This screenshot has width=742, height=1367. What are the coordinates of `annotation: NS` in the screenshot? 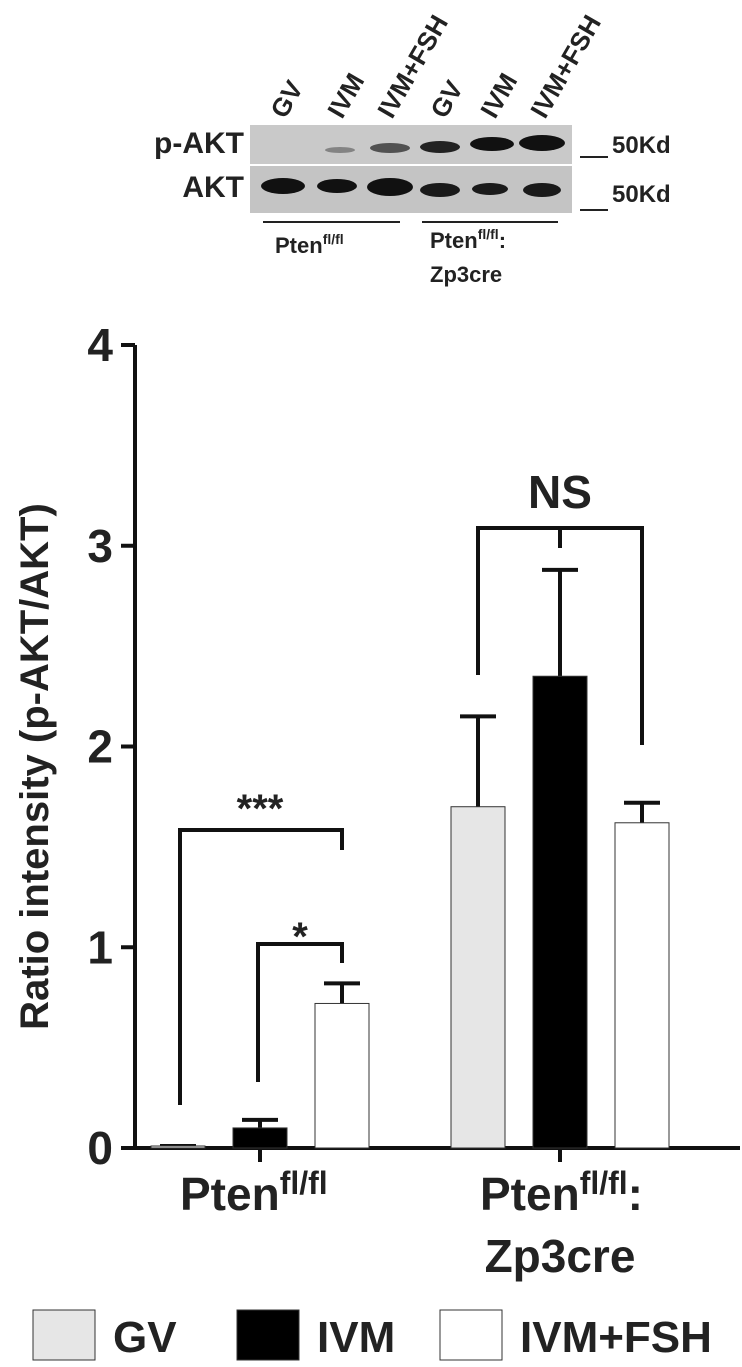 It's located at (560, 492).